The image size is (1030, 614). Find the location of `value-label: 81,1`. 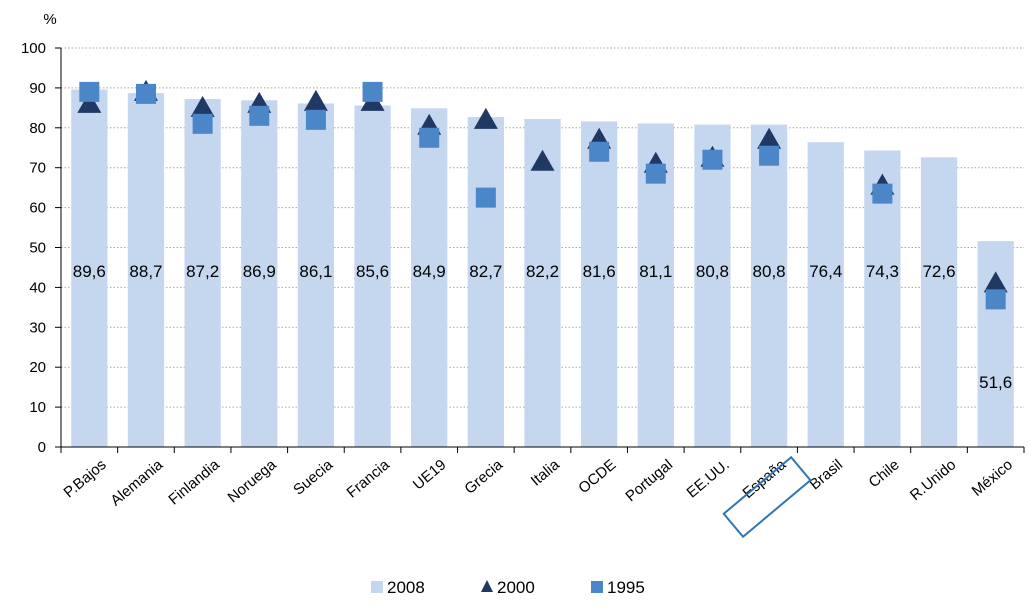

value-label: 81,1 is located at coordinates (655, 271).